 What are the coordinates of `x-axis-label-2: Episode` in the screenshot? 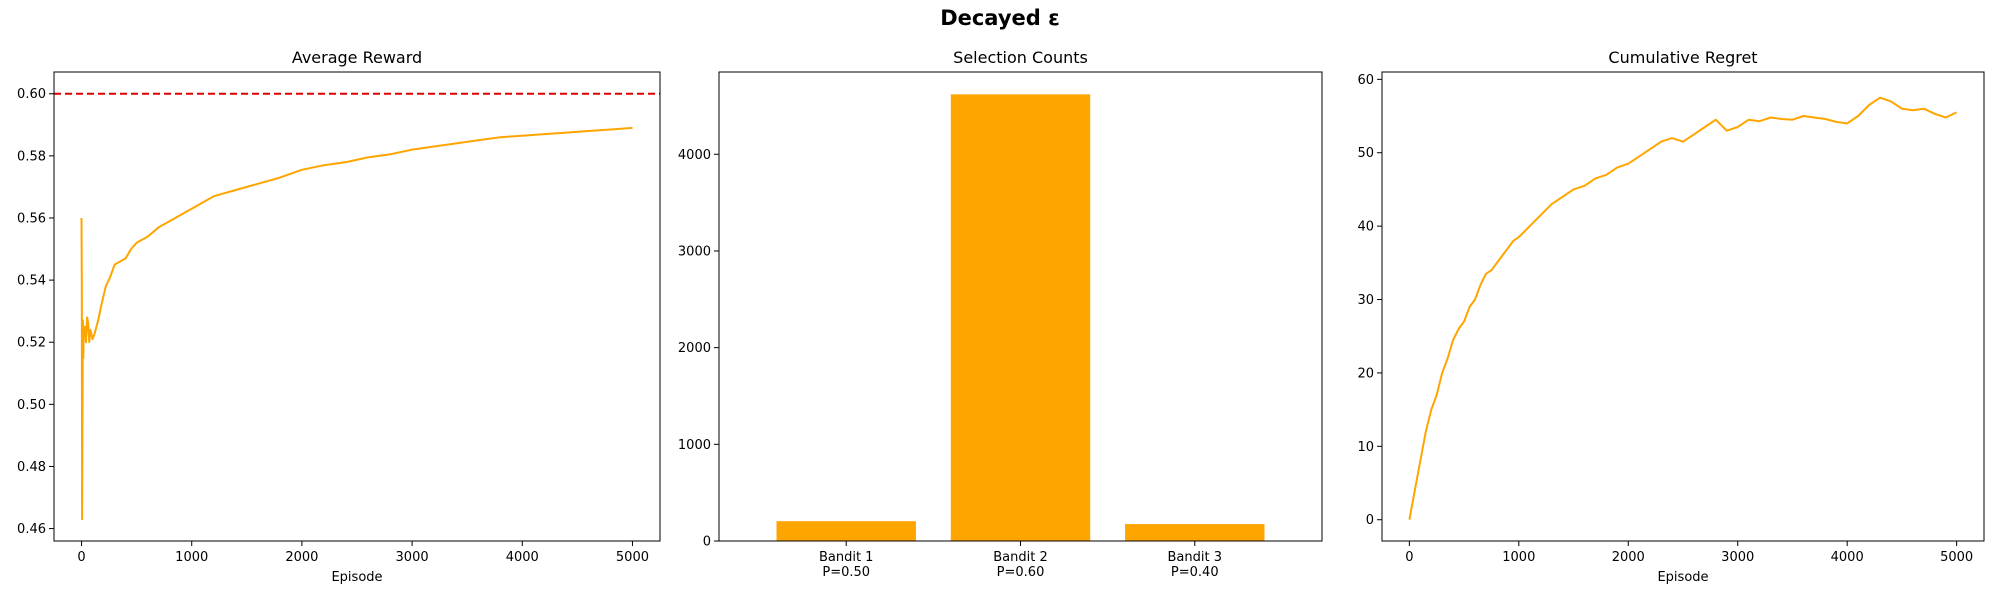 It's located at (1682, 577).